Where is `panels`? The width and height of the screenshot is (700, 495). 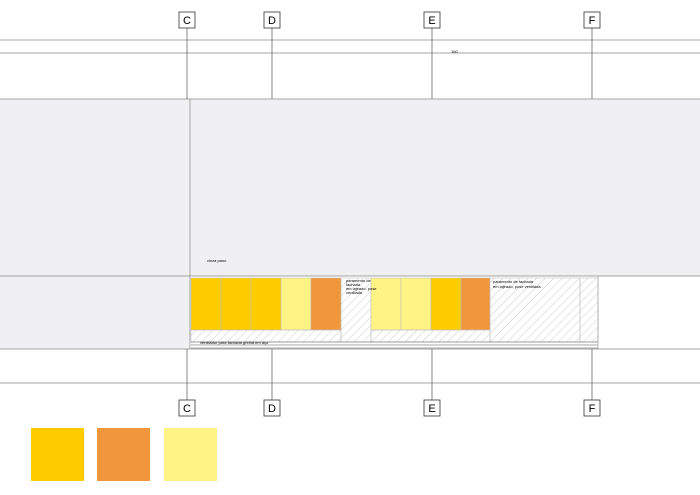
panels is located at coordinates (394, 312).